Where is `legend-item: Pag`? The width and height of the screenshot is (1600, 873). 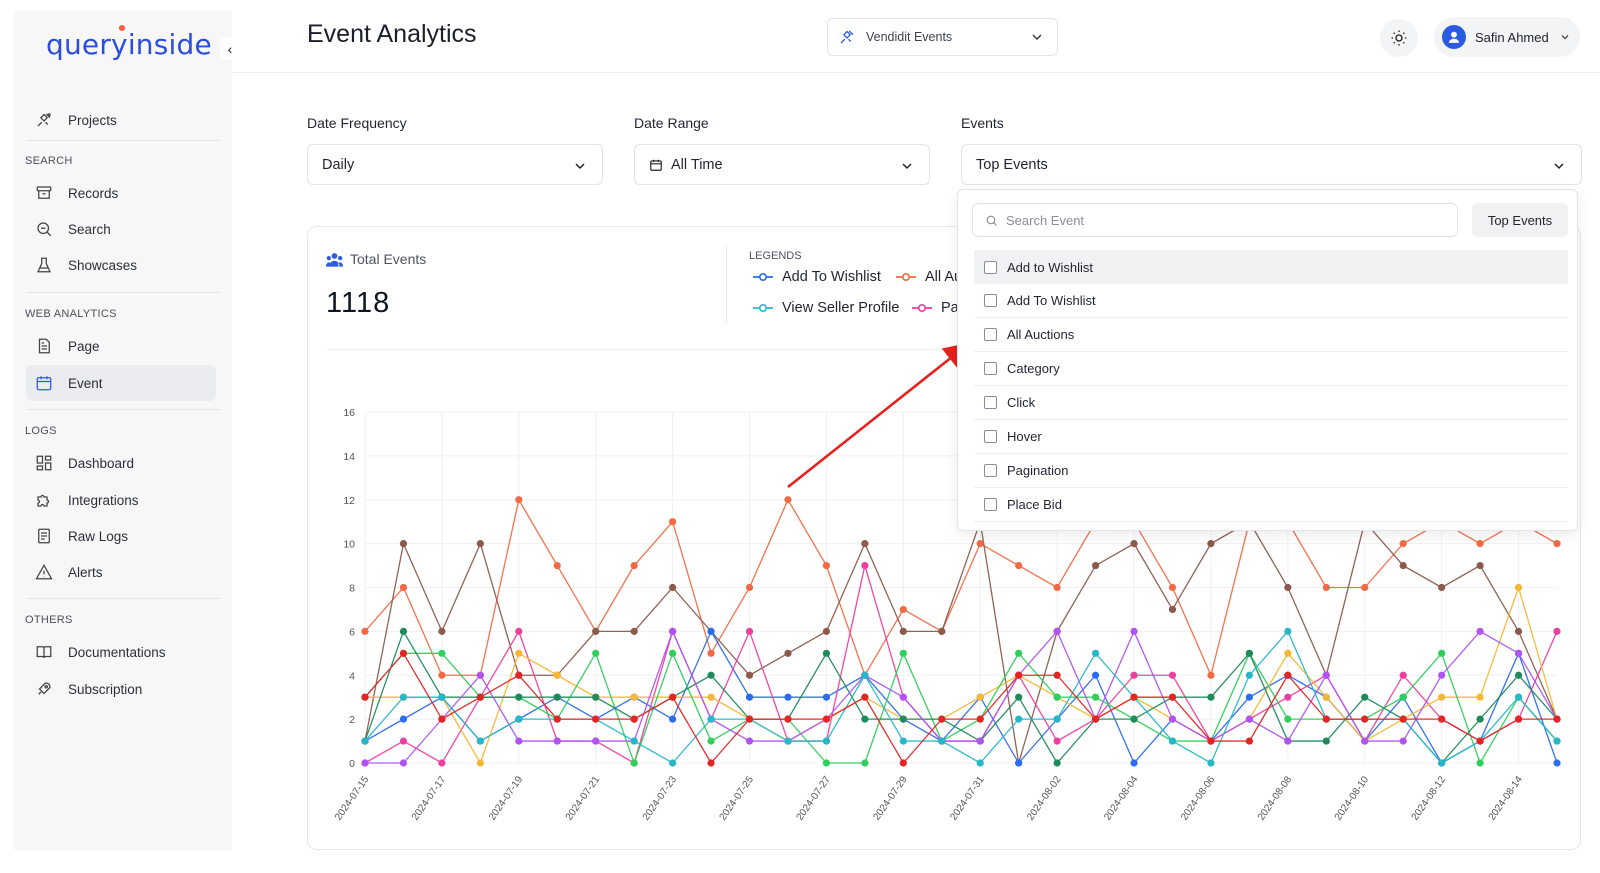 legend-item: Pag is located at coordinates (935, 308).